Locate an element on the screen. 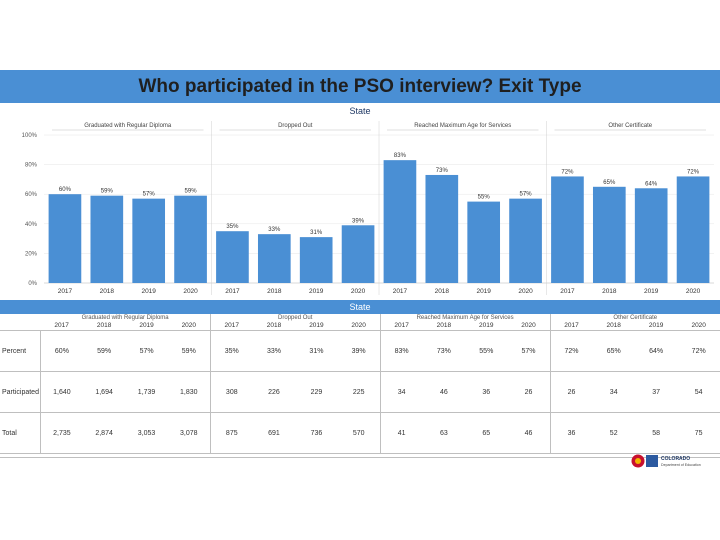  y-tick-label: 0% is located at coordinates (32, 284).